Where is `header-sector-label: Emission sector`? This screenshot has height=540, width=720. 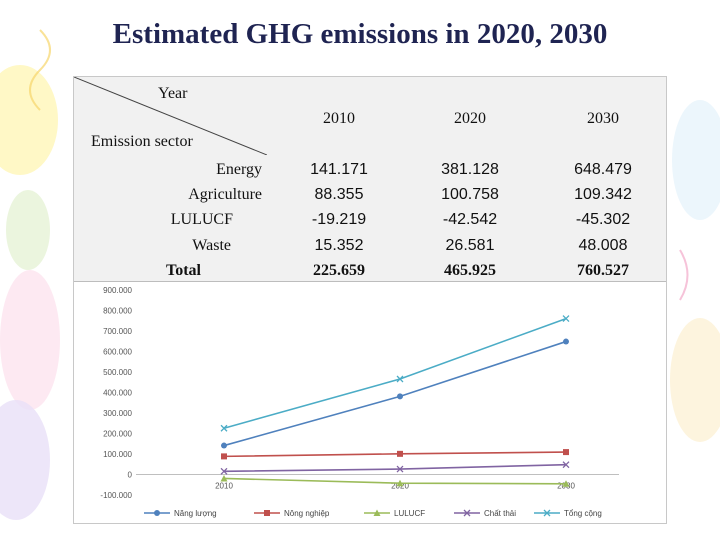 header-sector-label: Emission sector is located at coordinates (142, 141).